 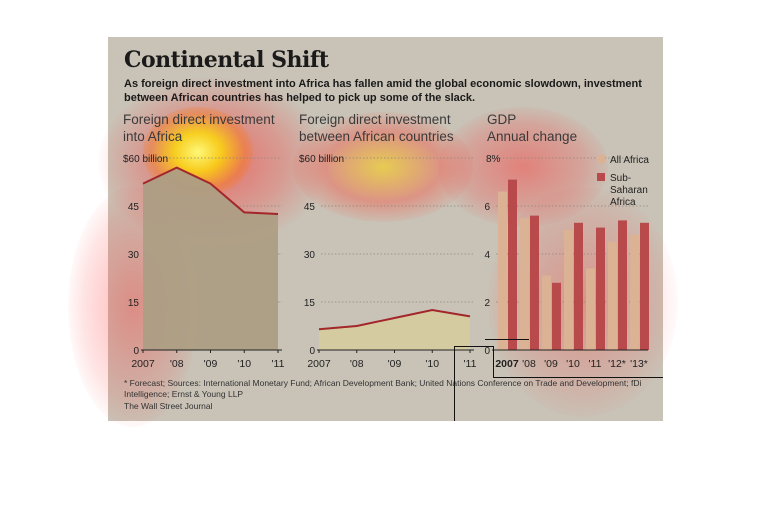 I want to click on panel1-ytick-2: 30, so click(x=134, y=255).